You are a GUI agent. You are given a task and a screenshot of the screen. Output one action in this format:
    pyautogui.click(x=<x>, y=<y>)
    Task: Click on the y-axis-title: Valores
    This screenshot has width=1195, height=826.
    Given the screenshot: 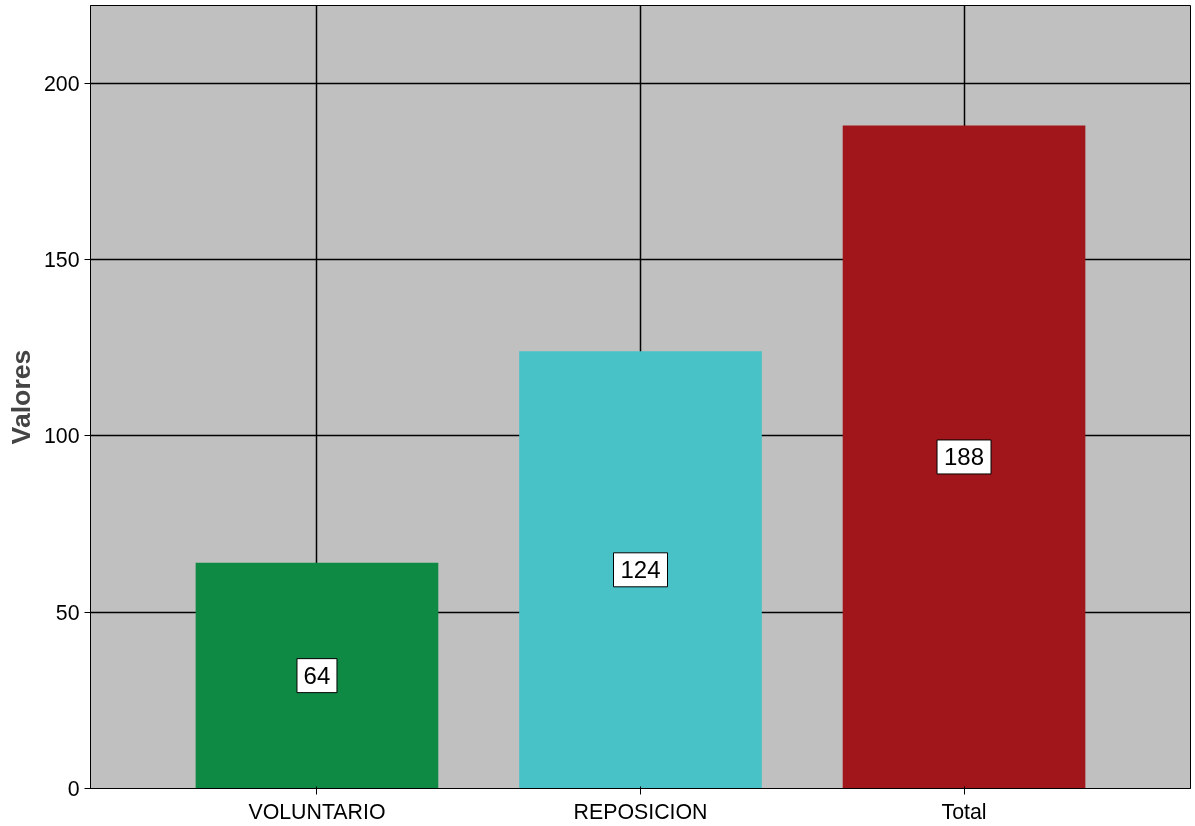 What is the action you would take?
    pyautogui.click(x=20, y=397)
    